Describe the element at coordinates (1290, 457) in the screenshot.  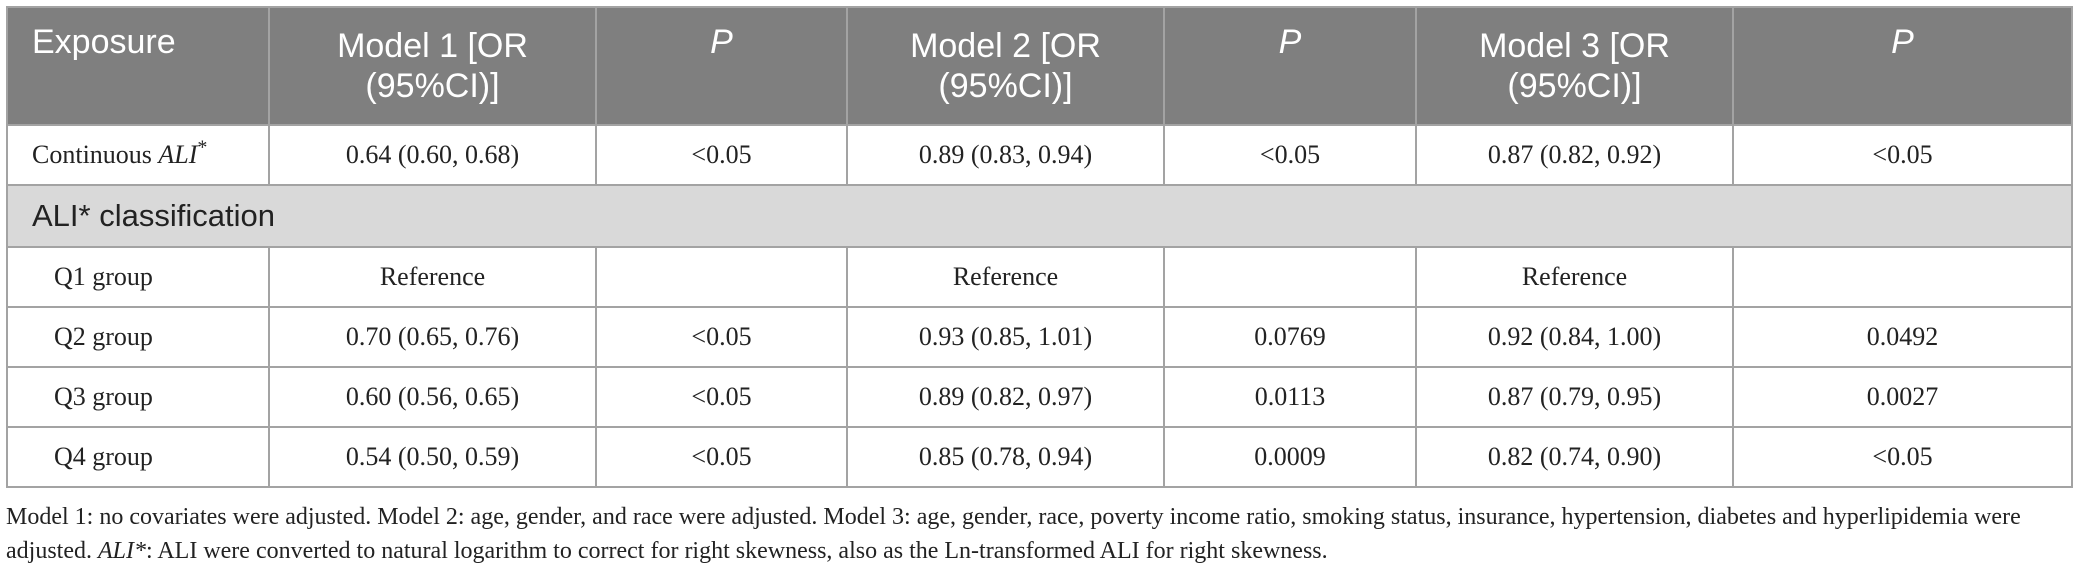
I see `group-p2: 0.0009` at that location.